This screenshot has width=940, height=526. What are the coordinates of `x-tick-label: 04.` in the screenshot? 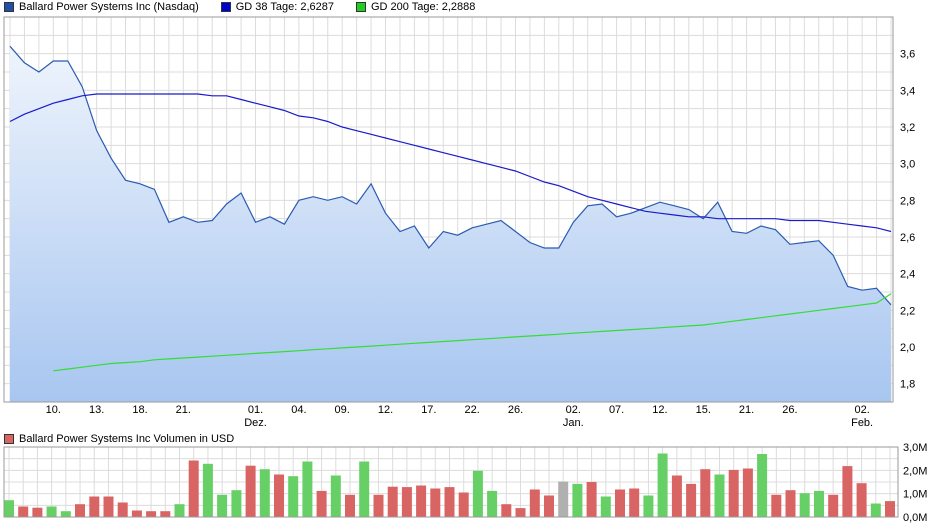 It's located at (298, 410).